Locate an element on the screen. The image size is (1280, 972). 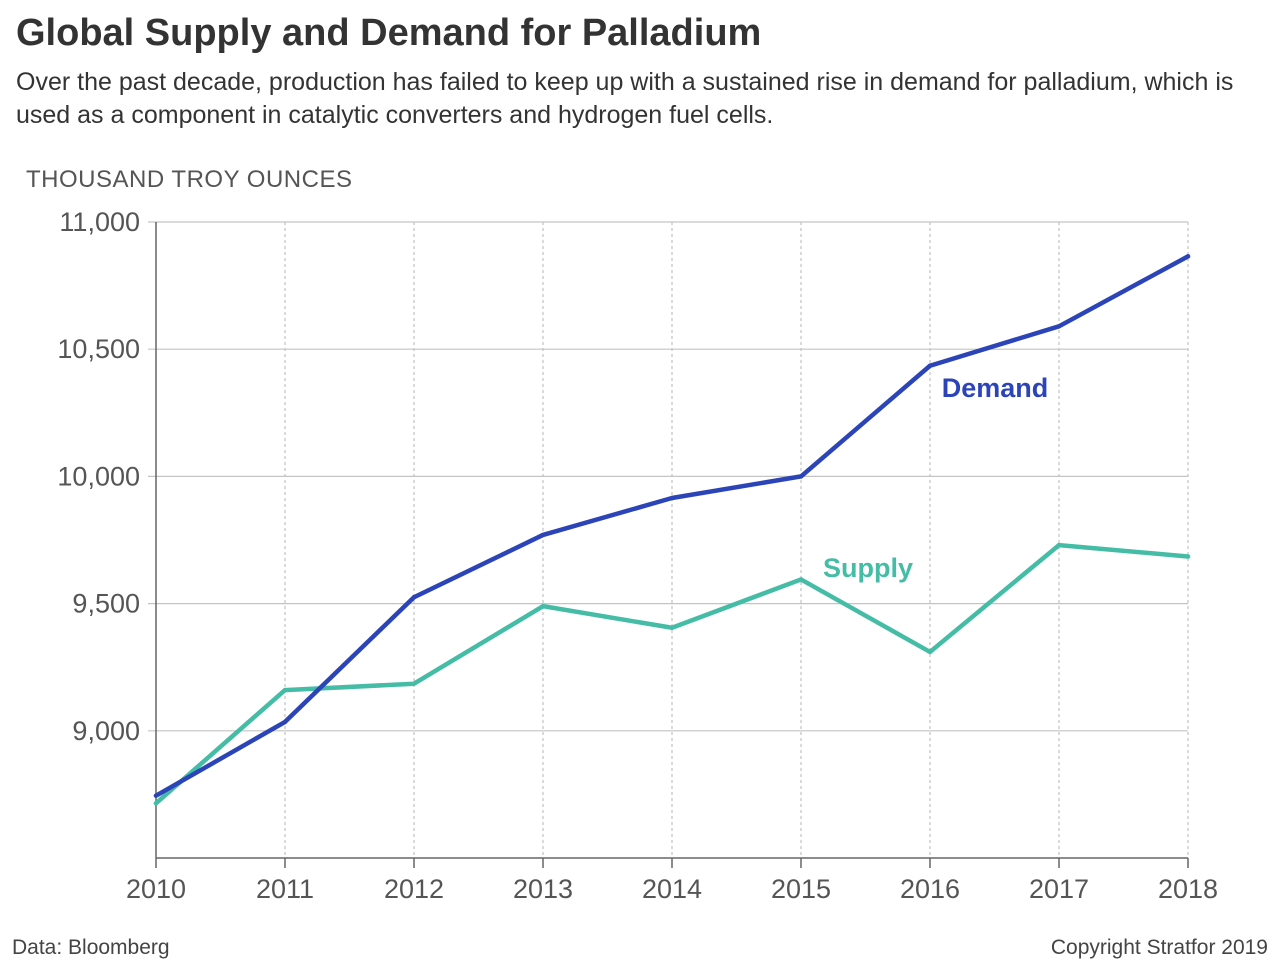
data-point-supply-2012 is located at coordinates (414, 683).